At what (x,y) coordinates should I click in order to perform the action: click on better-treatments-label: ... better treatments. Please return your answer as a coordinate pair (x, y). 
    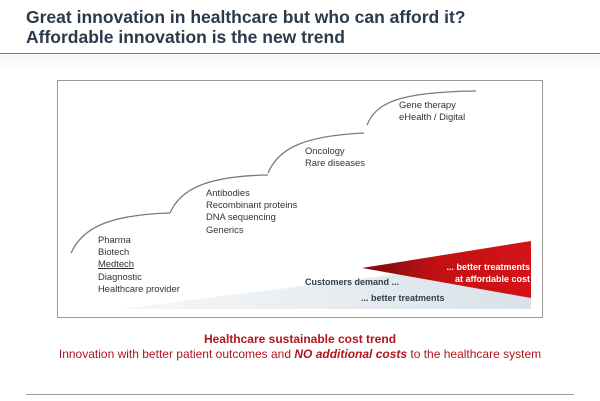
    Looking at the image, I should click on (403, 298).